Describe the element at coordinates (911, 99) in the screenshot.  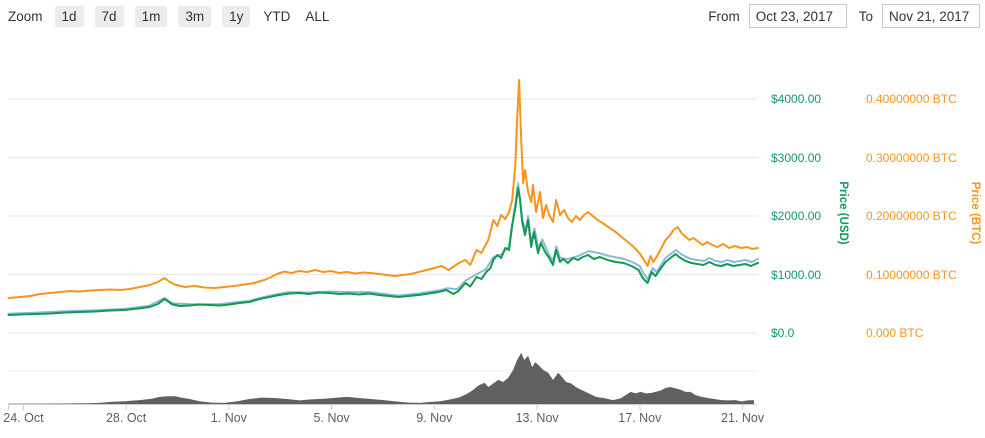
I see `btc-axis-label-0.4: 0.40000000 BTC` at that location.